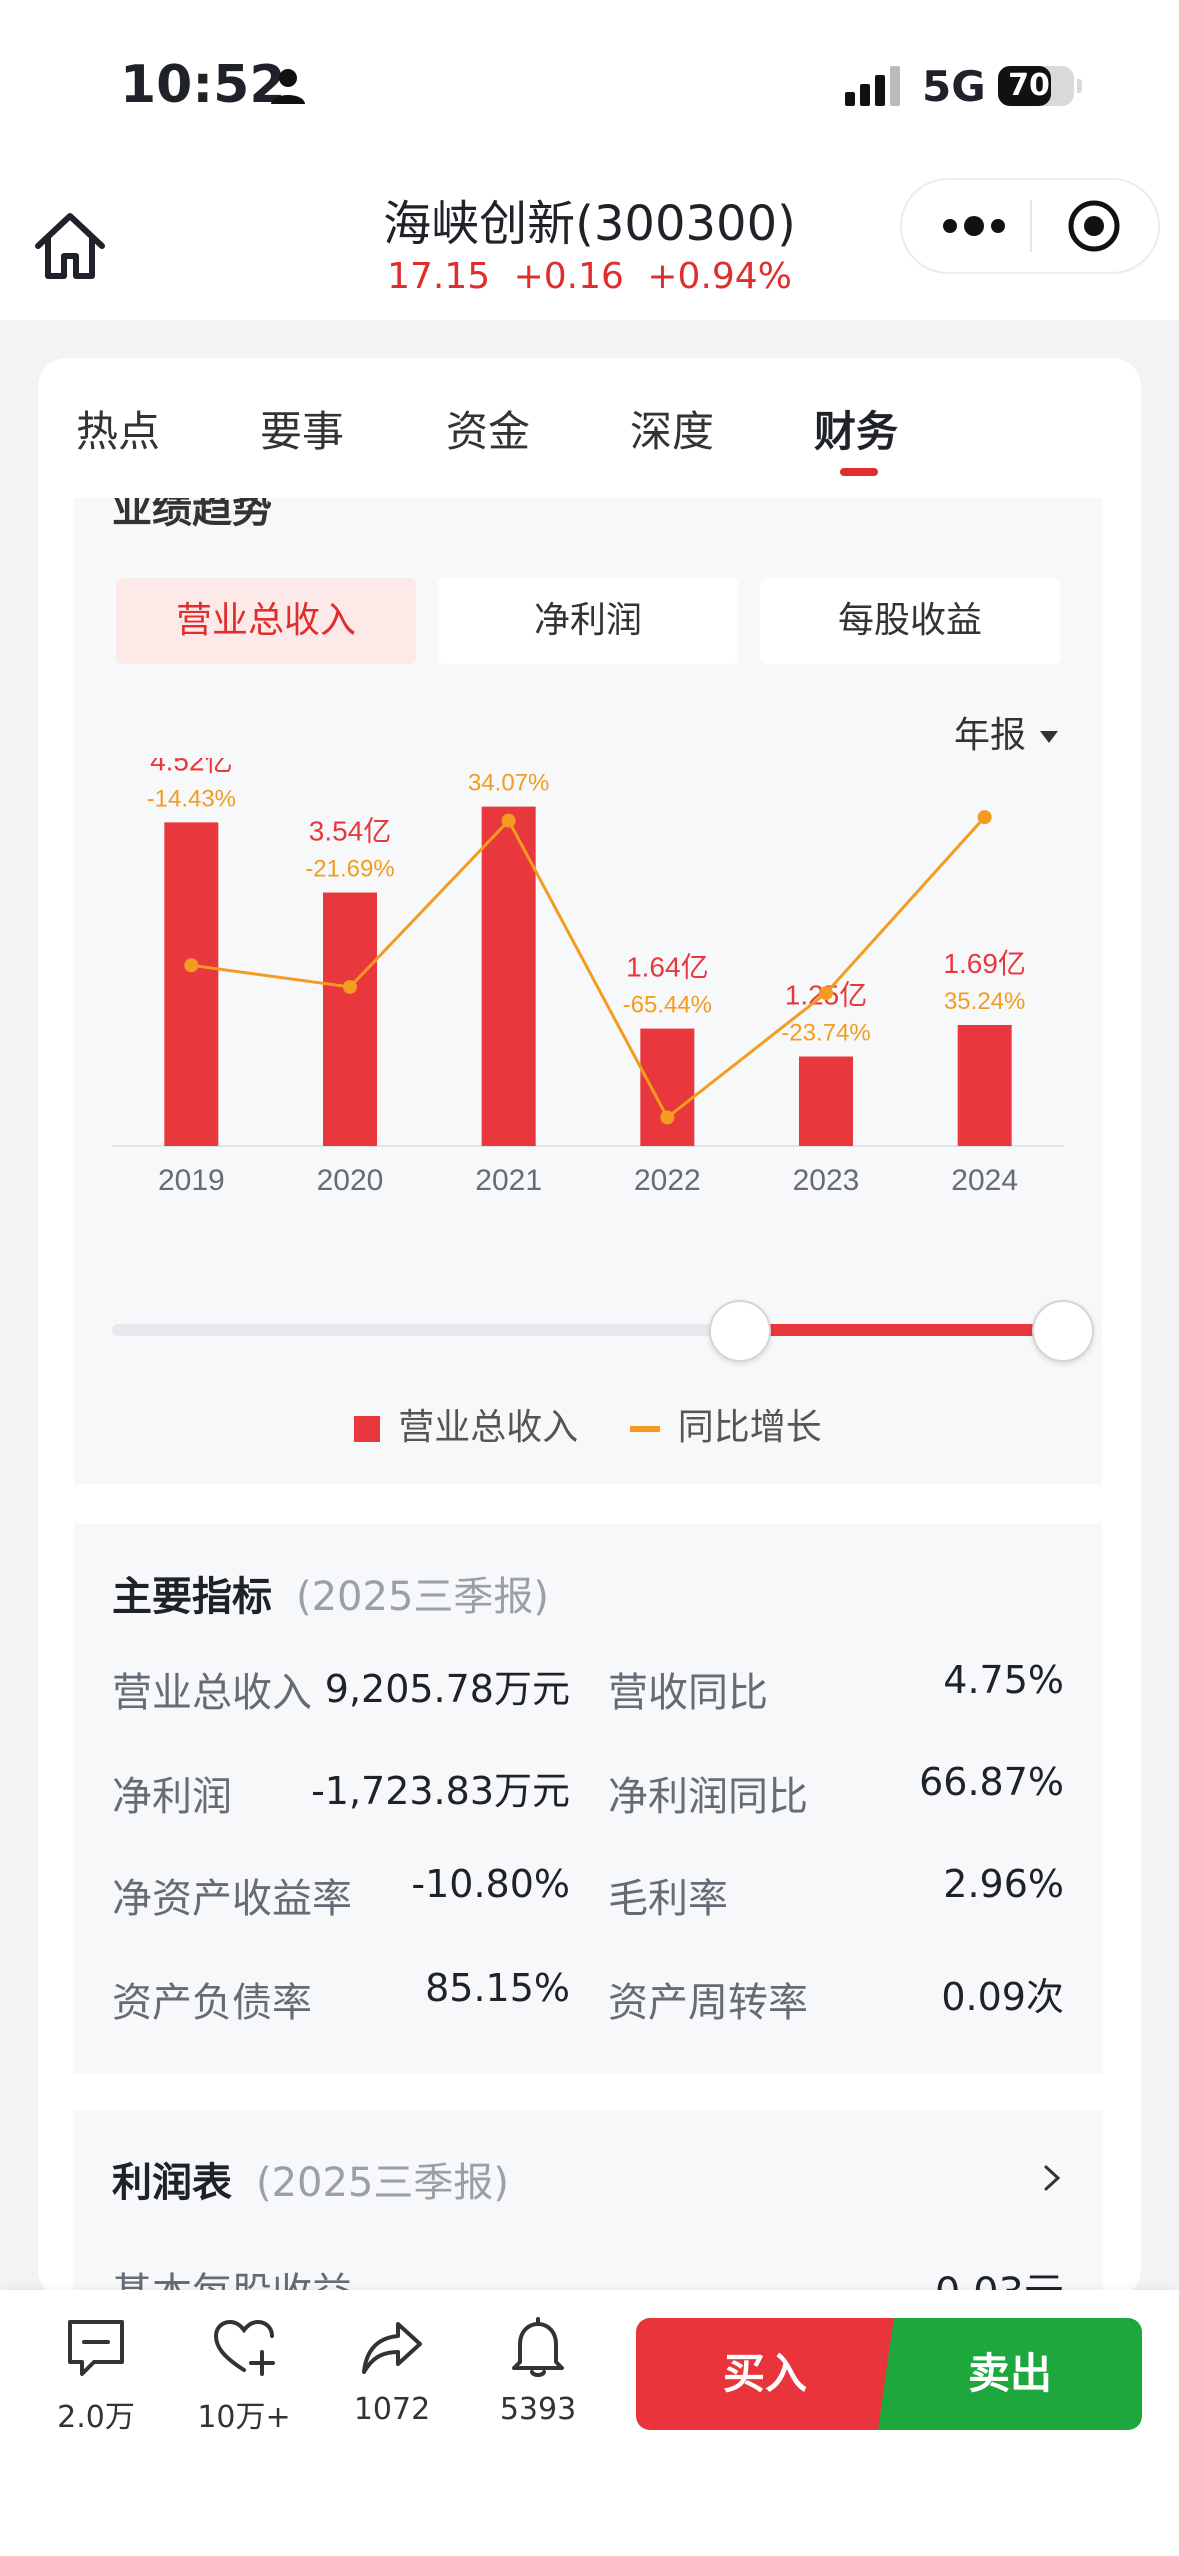 The image size is (1179, 2556). I want to click on signal-icon, so click(872, 86).